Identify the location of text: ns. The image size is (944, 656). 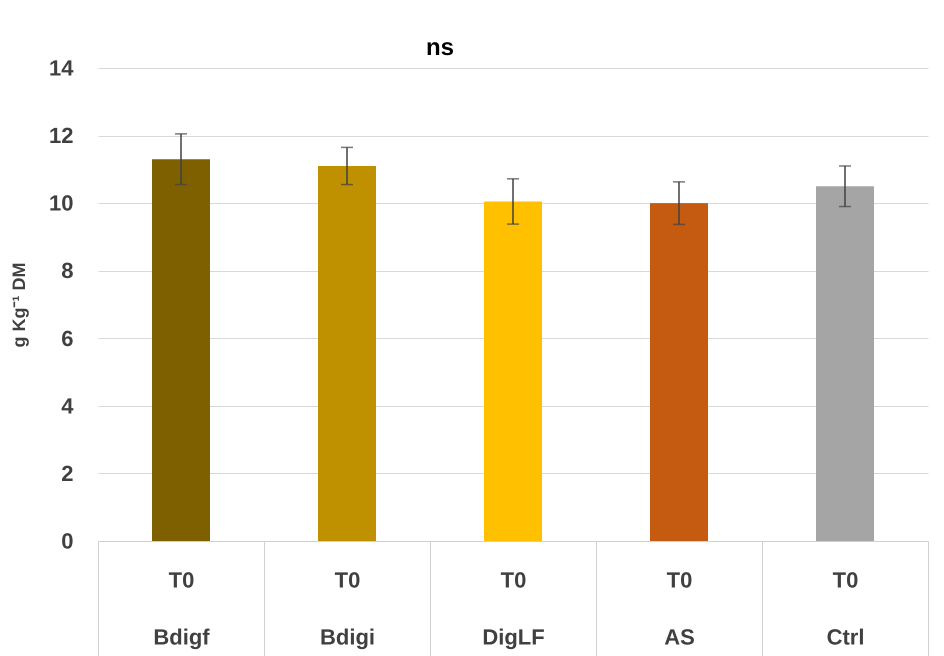
(440, 47).